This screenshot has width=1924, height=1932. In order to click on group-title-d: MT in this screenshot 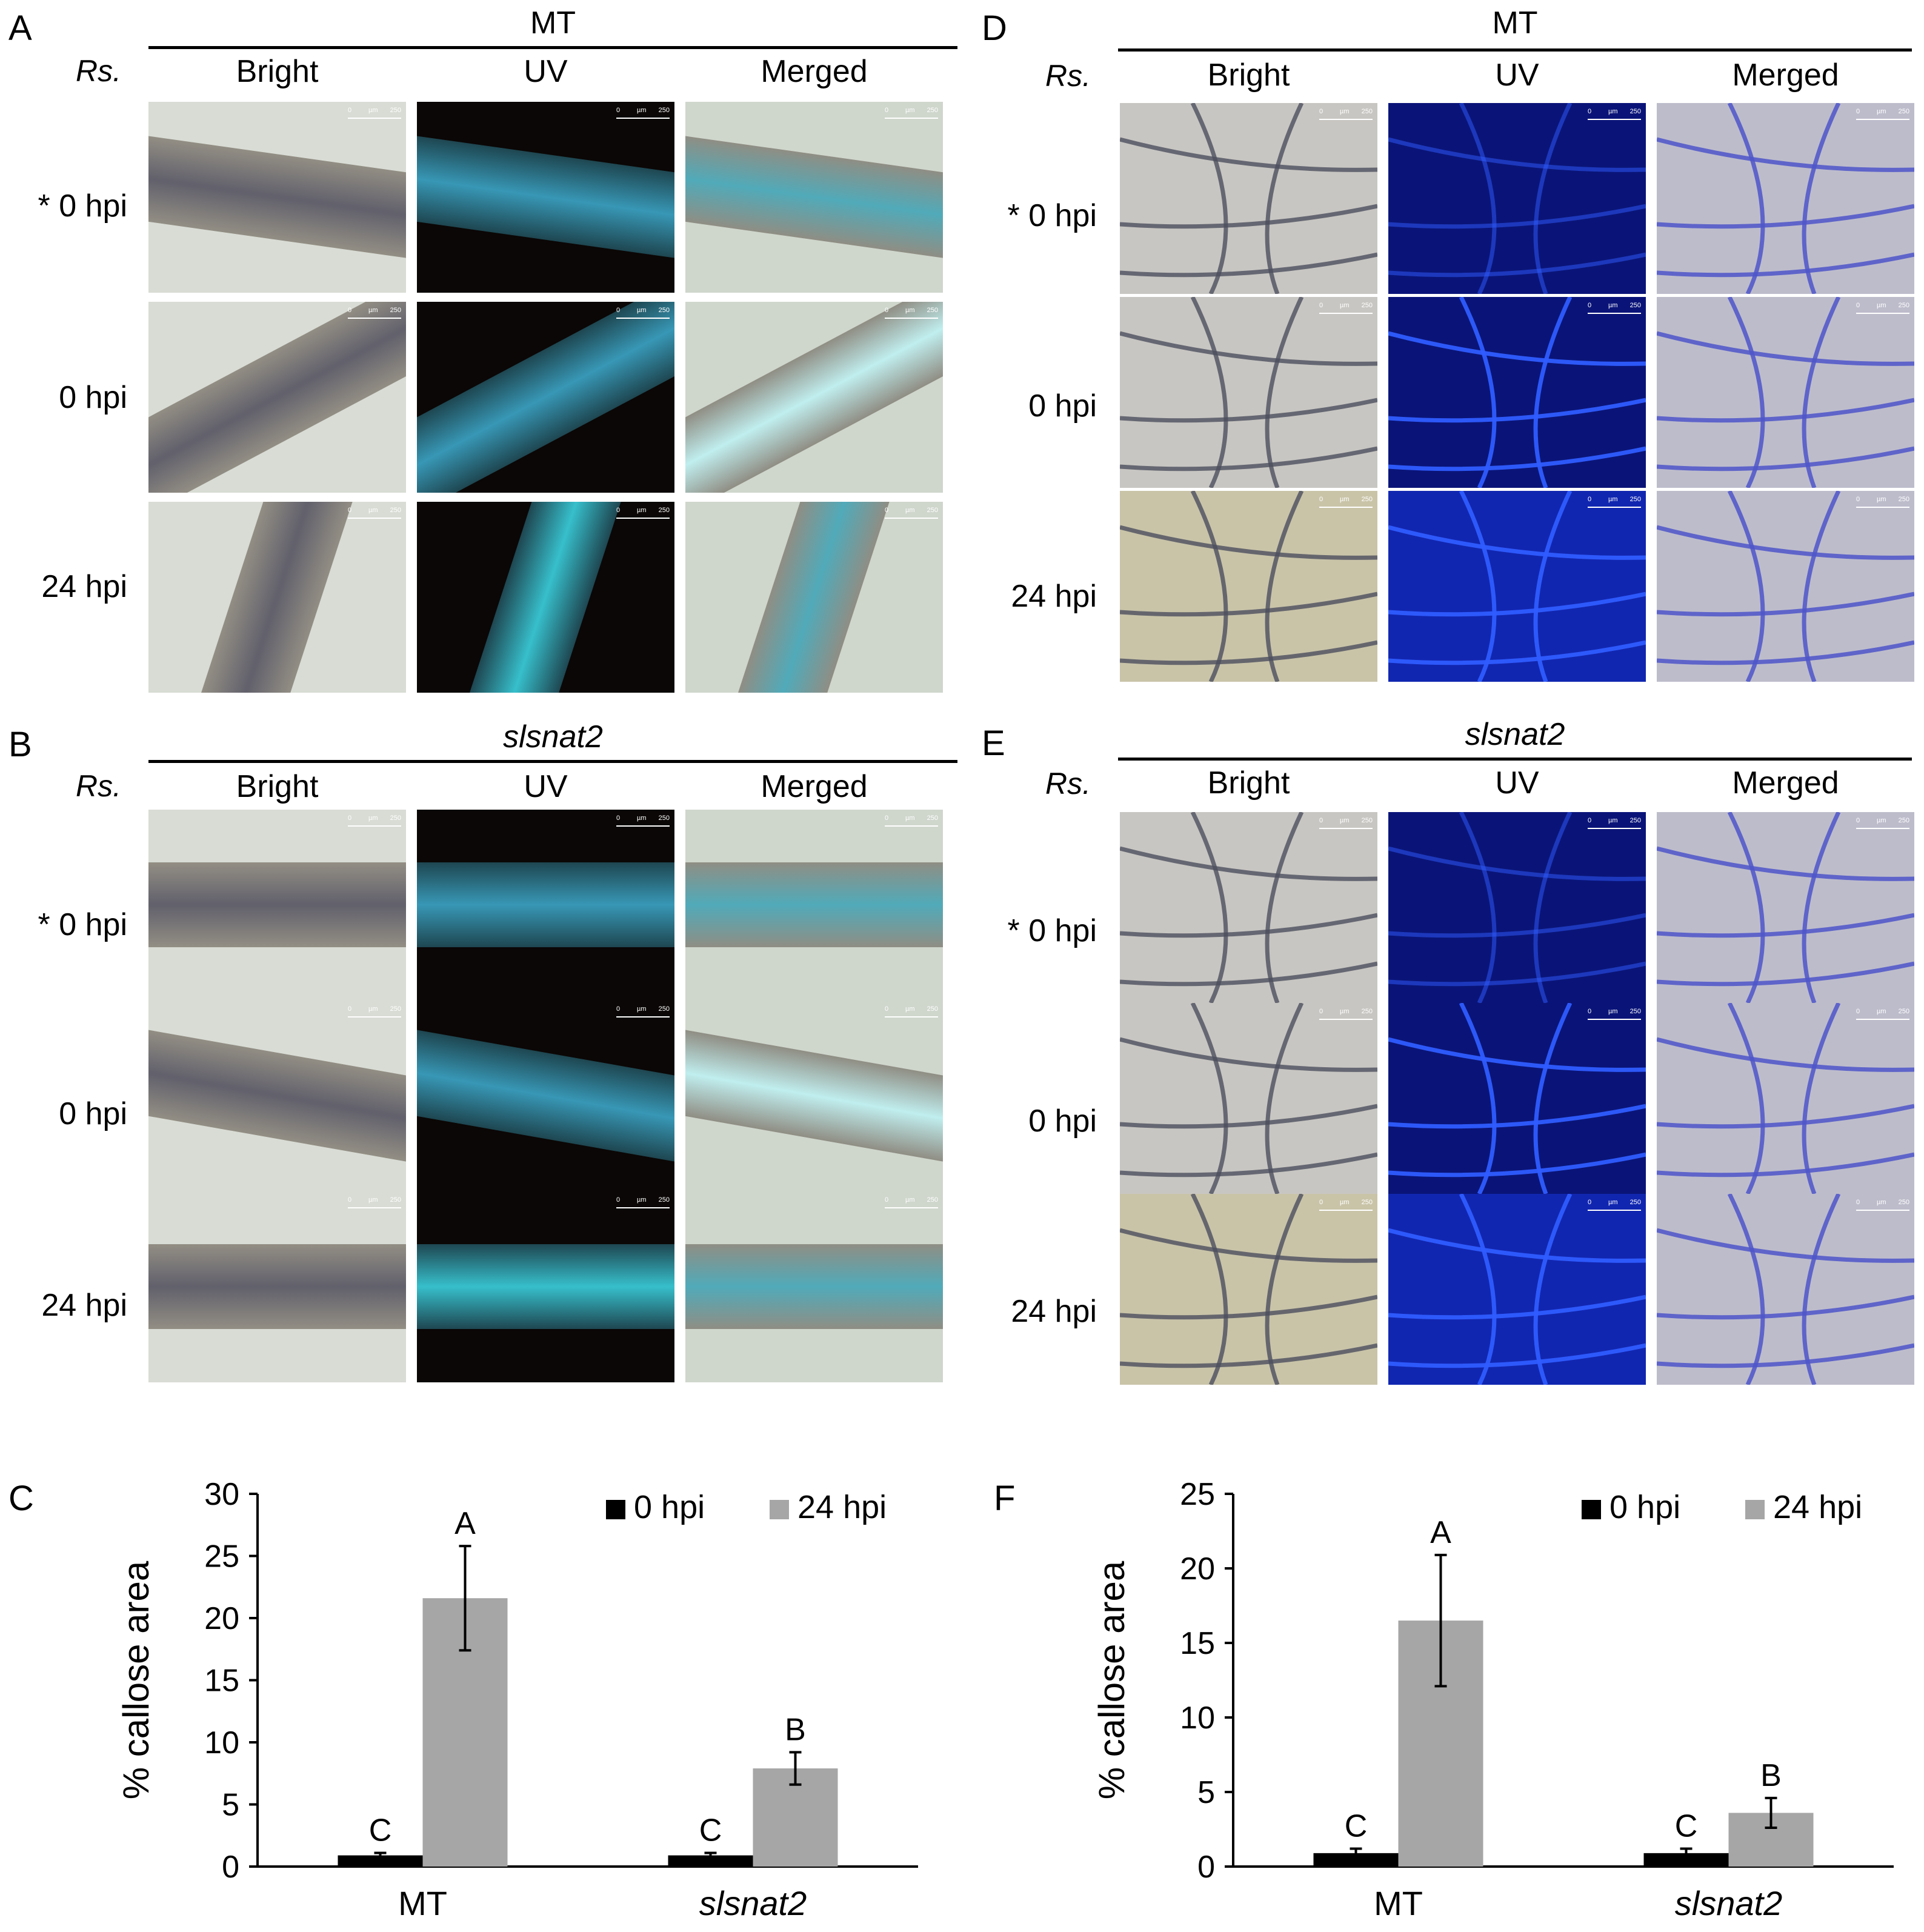, I will do `click(1515, 23)`.